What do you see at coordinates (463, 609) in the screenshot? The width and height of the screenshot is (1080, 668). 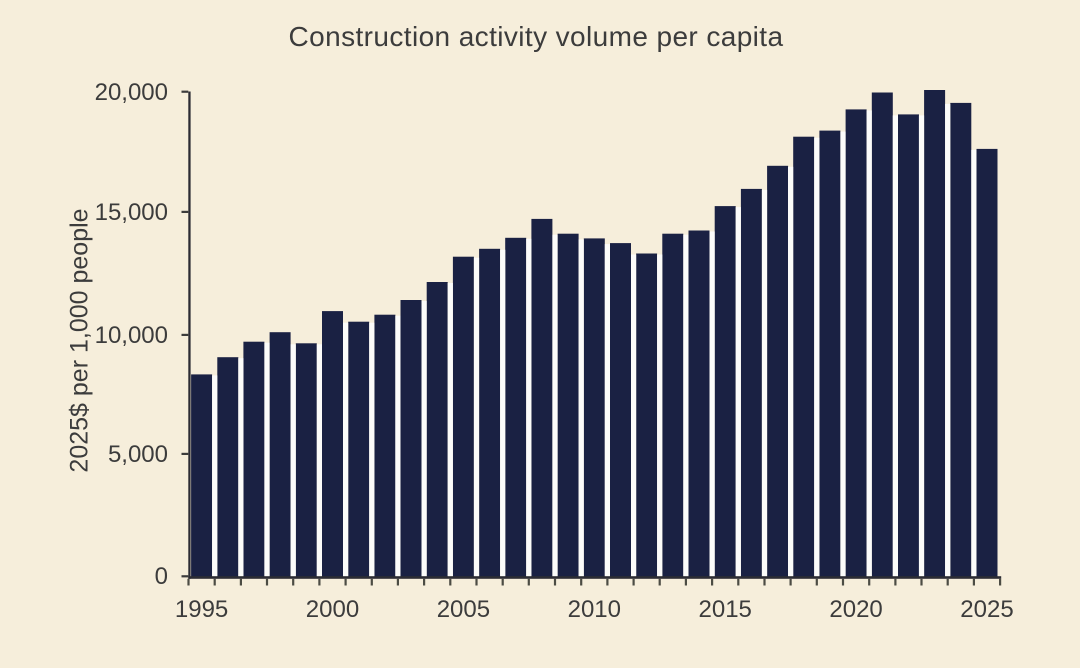 I see `svg-text: 2005` at bounding box center [463, 609].